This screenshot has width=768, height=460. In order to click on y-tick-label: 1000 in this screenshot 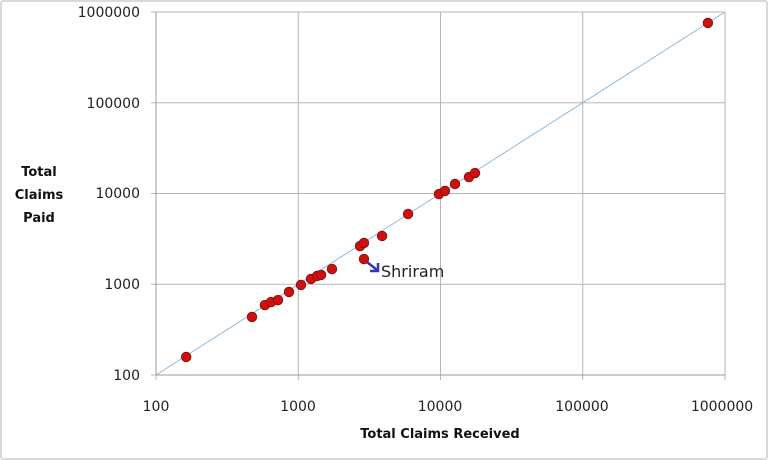, I will do `click(122, 285)`.